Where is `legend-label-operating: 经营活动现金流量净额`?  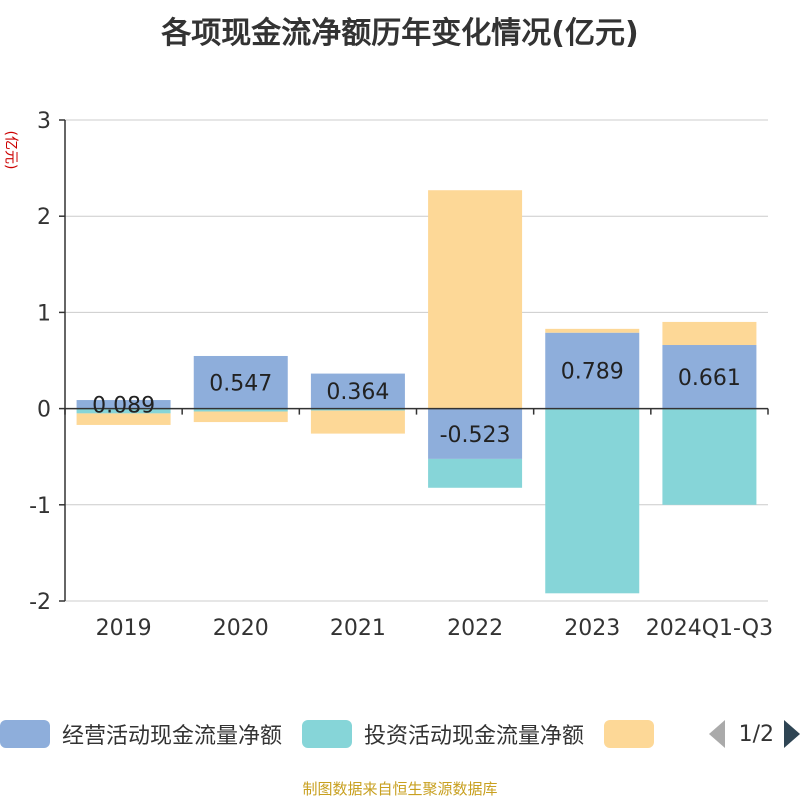
legend-label-operating: 经营活动现金流量净额 is located at coordinates (172, 736).